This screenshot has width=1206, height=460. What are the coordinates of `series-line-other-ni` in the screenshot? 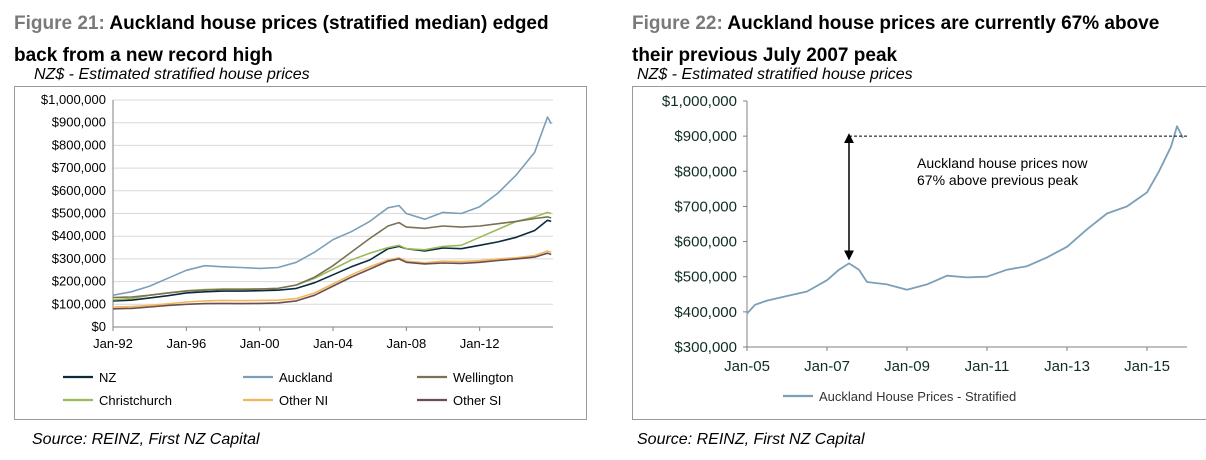 It's located at (332, 279).